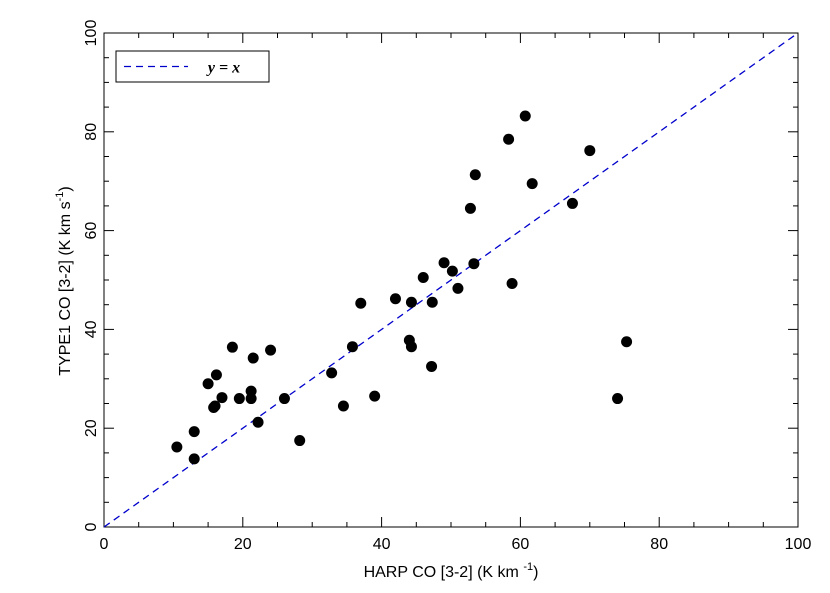  What do you see at coordinates (64, 280) in the screenshot?
I see `y-axis-title: TYPE1 CO [3-2] (K km s-1)` at bounding box center [64, 280].